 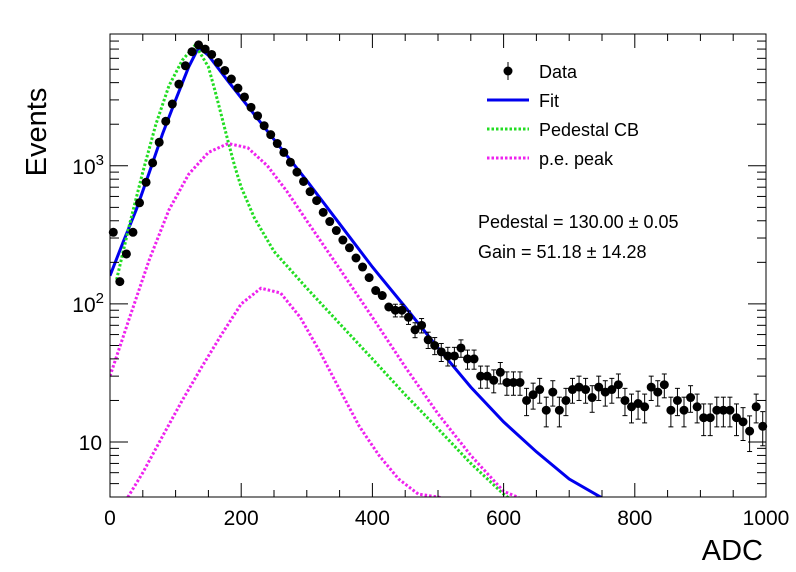 I want to click on gain-annotation: Gain = 51.18 ± 14.28, so click(x=562, y=252).